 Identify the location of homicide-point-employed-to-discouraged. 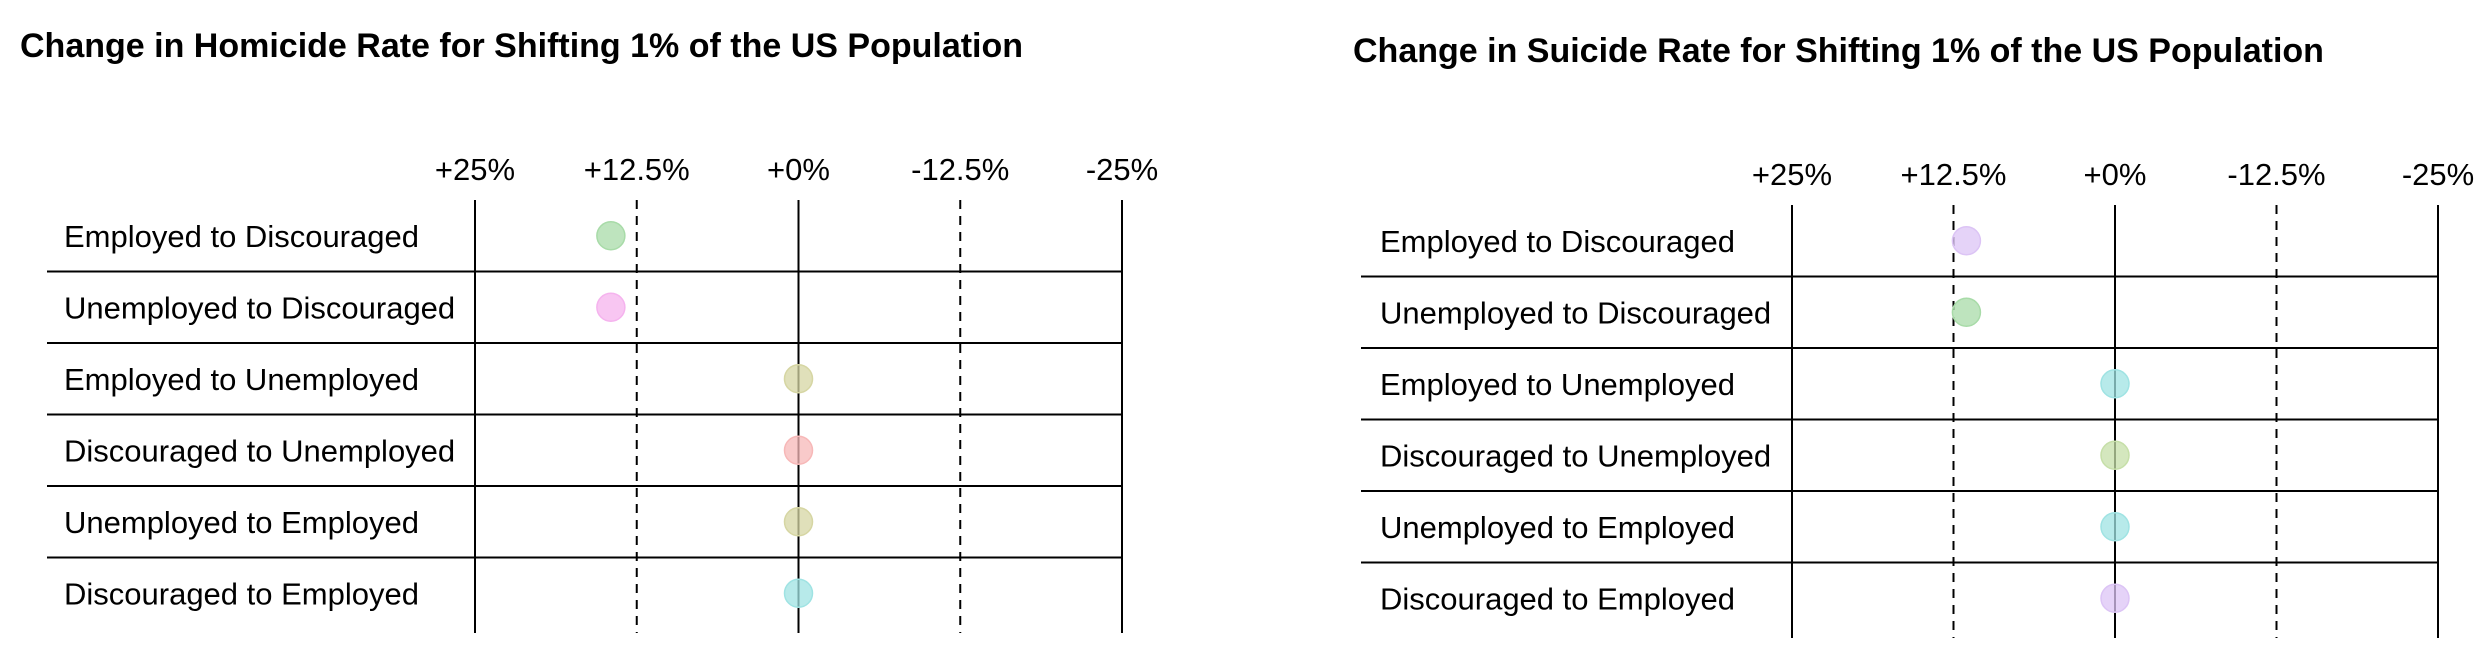
(611, 236).